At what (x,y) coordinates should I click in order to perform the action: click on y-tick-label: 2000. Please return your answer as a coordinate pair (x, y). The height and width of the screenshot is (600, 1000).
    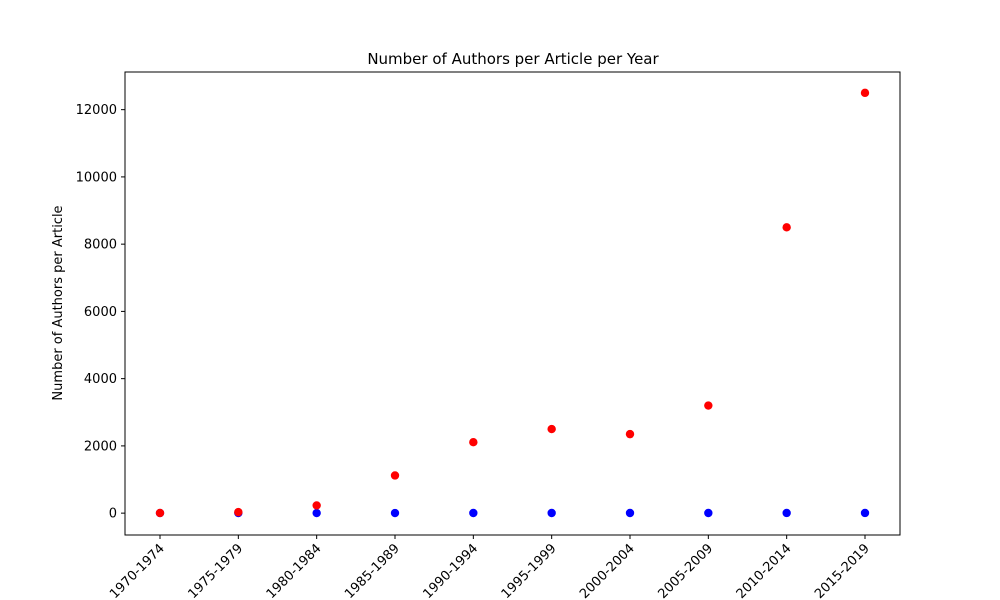
    Looking at the image, I should click on (100, 446).